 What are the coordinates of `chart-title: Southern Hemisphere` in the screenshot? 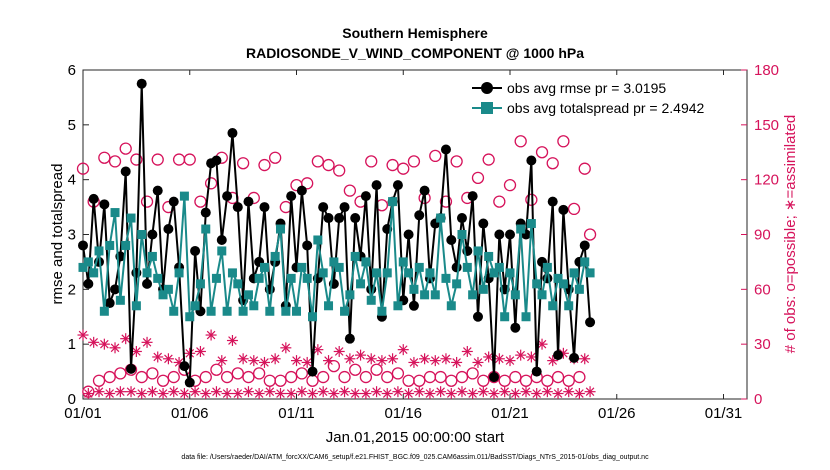 It's located at (415, 33).